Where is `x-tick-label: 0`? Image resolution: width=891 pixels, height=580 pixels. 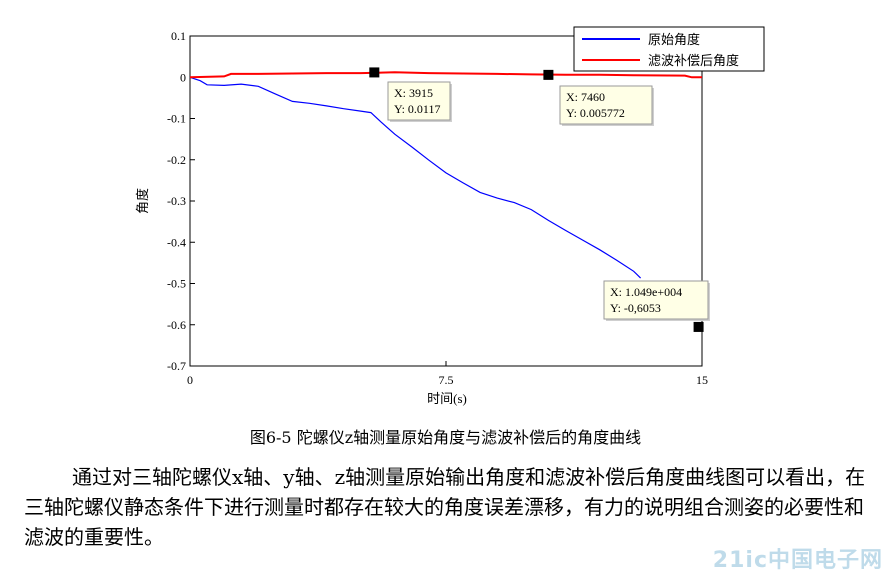
x-tick-label: 0 is located at coordinates (190, 380).